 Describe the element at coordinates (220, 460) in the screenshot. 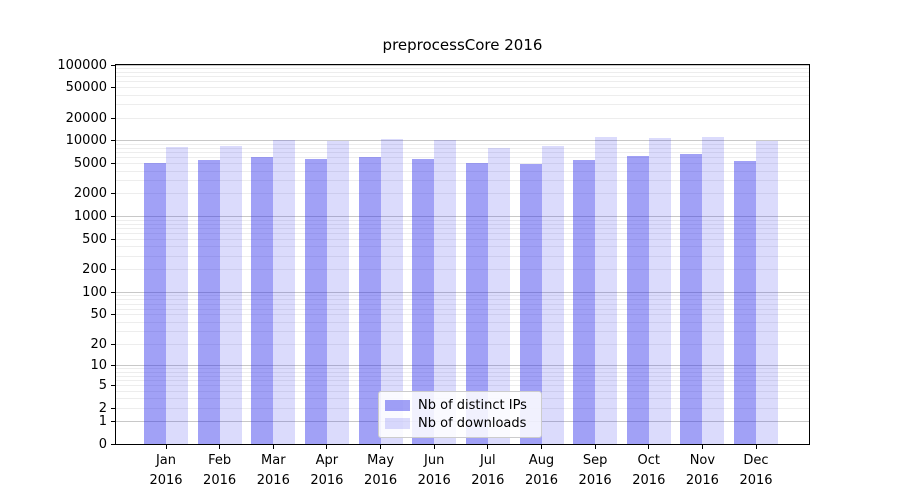

I see `x-tick-month: Feb` at that location.